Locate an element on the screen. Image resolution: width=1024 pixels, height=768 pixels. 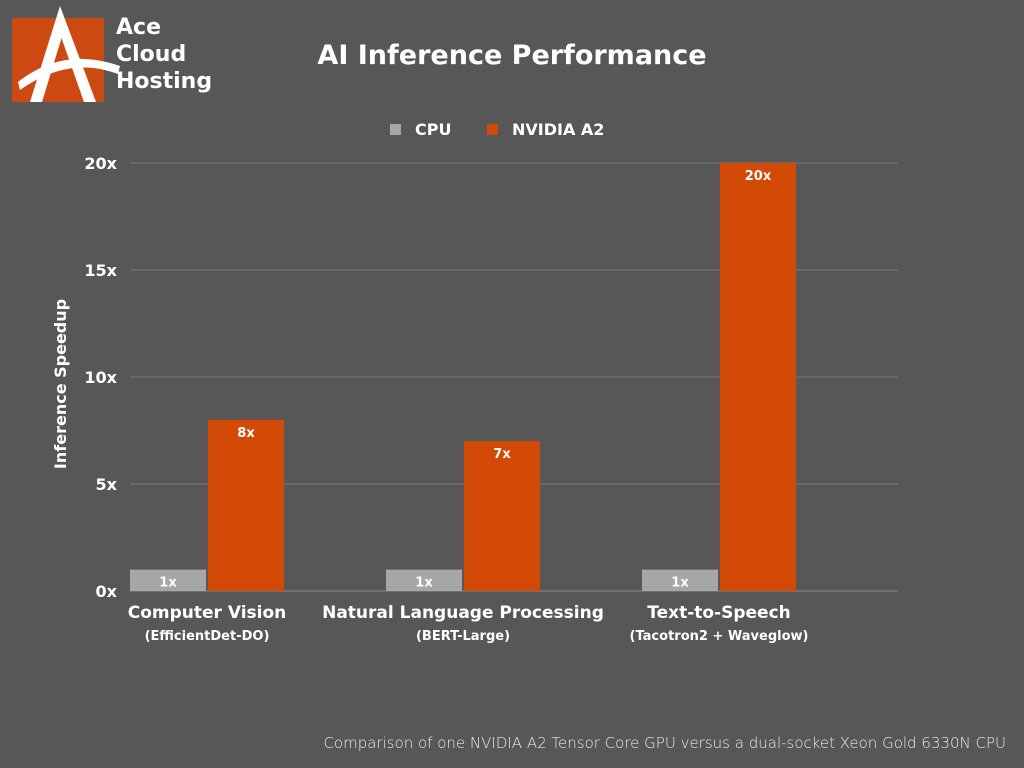
chart-legend: CPU NVIDIA A2 is located at coordinates (512, 130).